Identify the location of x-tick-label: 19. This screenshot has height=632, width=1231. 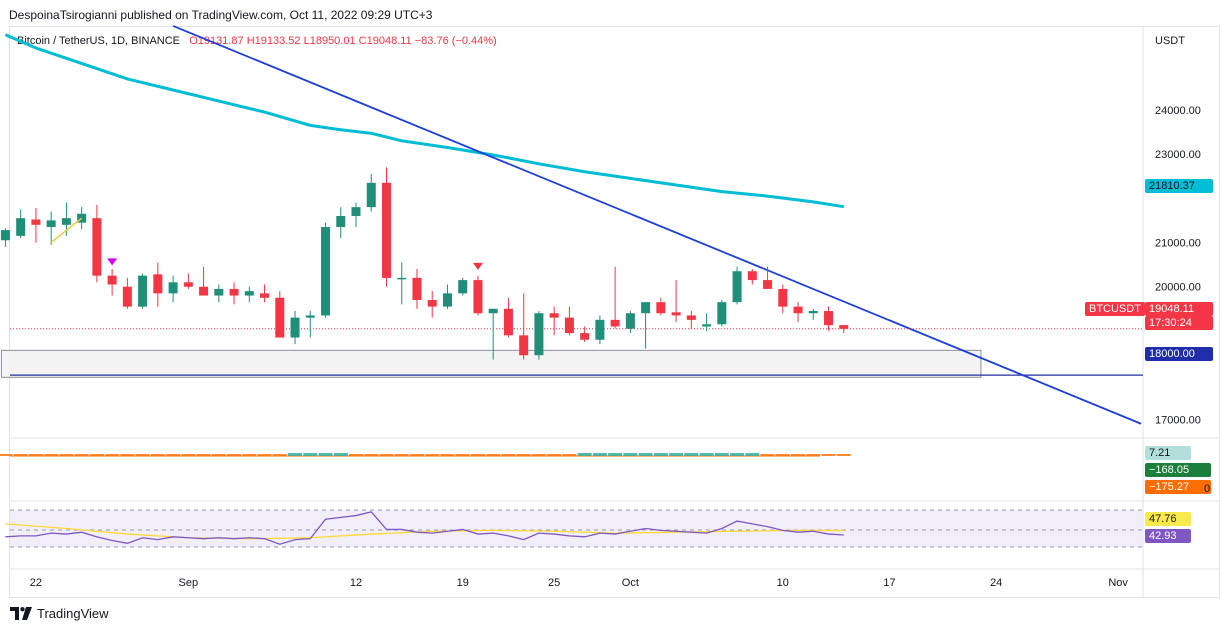
(463, 583).